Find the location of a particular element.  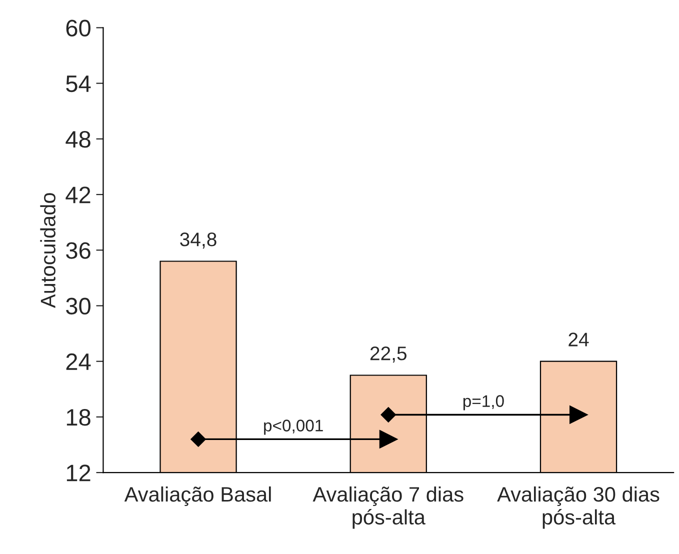

y-axis-title: Autocuidado is located at coordinates (48, 250).